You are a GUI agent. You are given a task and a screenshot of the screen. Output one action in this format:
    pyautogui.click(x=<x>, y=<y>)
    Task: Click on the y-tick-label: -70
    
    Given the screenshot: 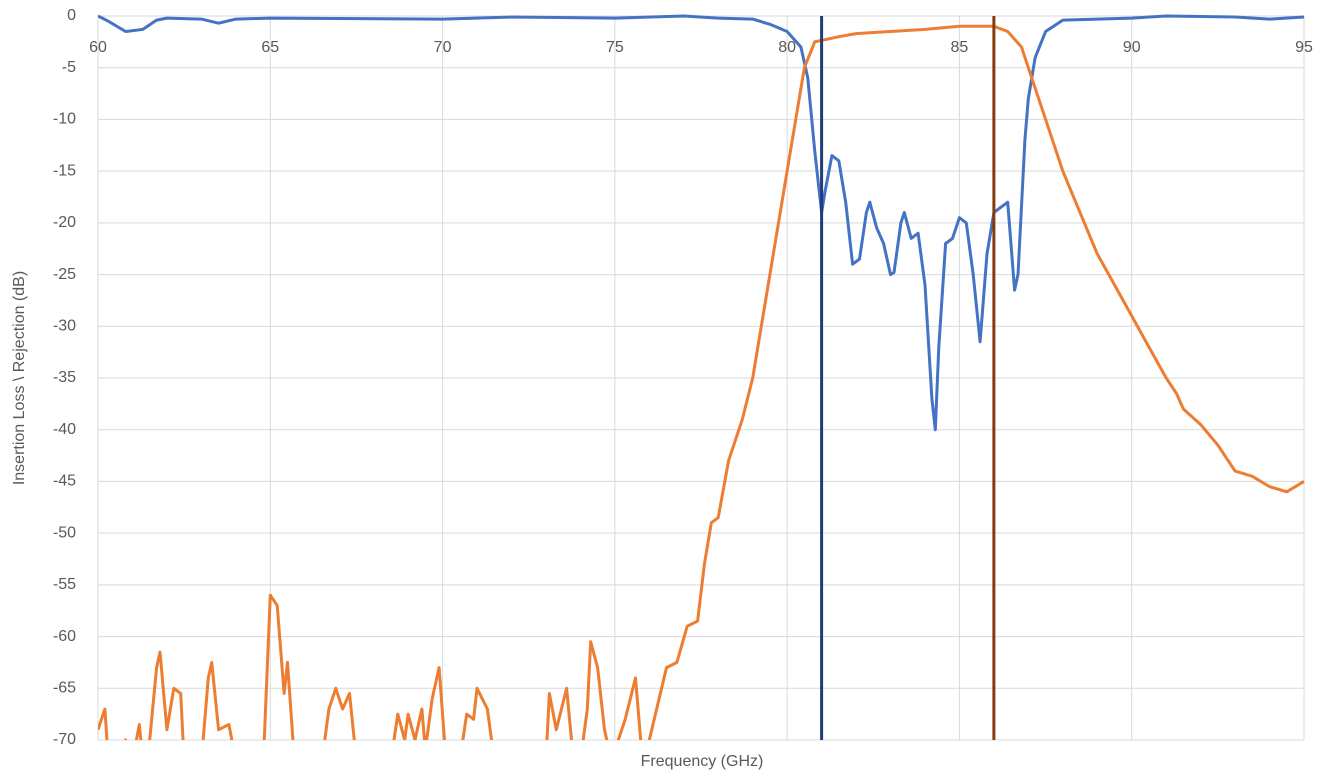 What is the action you would take?
    pyautogui.click(x=64, y=739)
    